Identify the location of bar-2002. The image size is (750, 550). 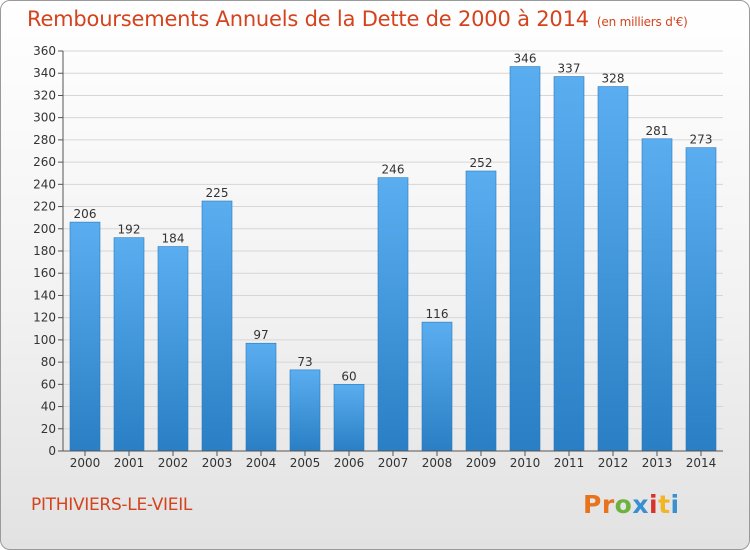
(173, 349).